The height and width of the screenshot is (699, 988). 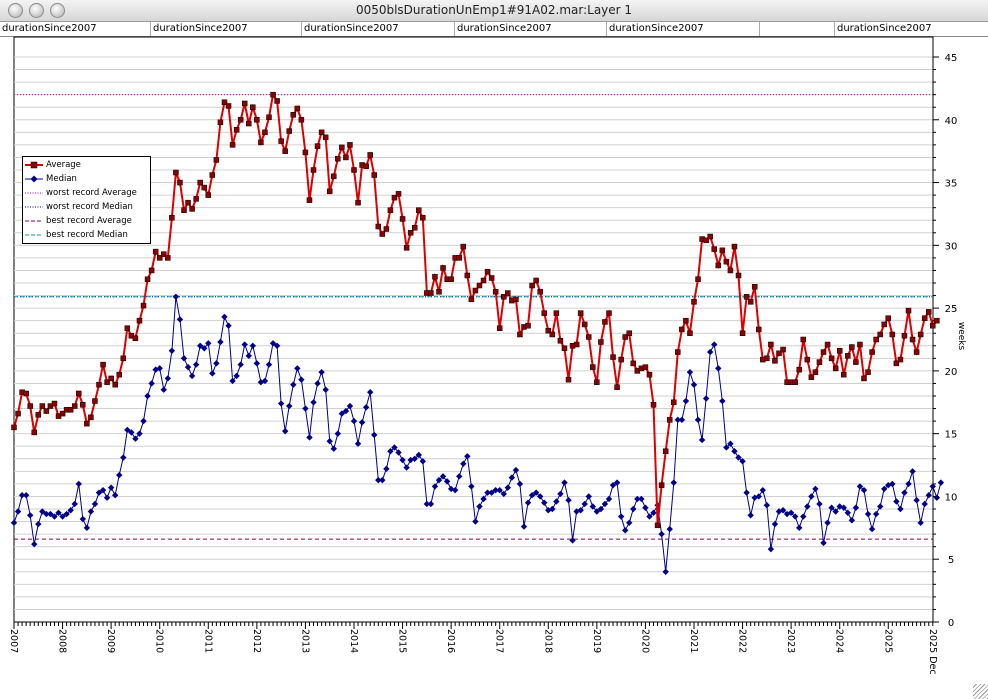 What do you see at coordinates (34, 235) in the screenshot?
I see `legend-best-median-symbol` at bounding box center [34, 235].